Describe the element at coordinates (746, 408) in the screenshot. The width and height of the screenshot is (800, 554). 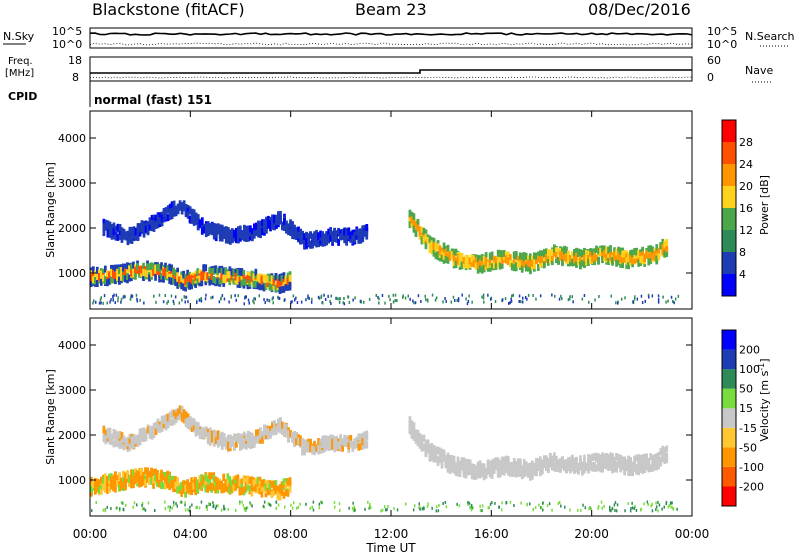
I see `colorbar-tick-label: 15` at that location.